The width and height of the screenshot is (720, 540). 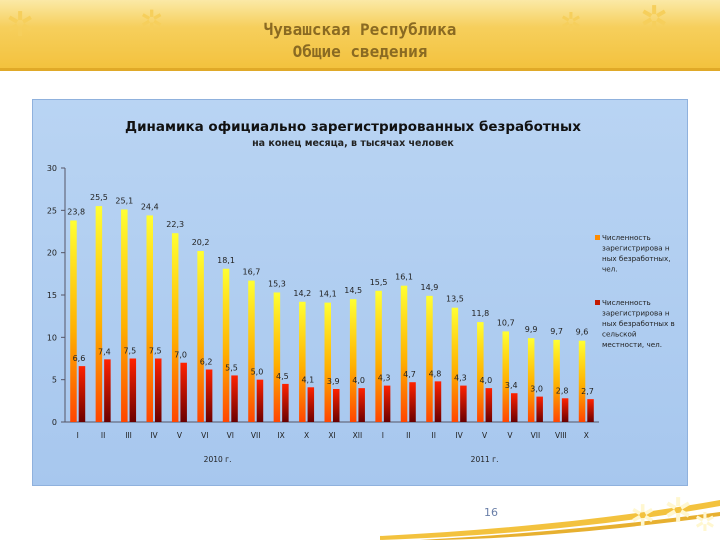 I want to click on decorative-swoosh, so click(x=550, y=520).